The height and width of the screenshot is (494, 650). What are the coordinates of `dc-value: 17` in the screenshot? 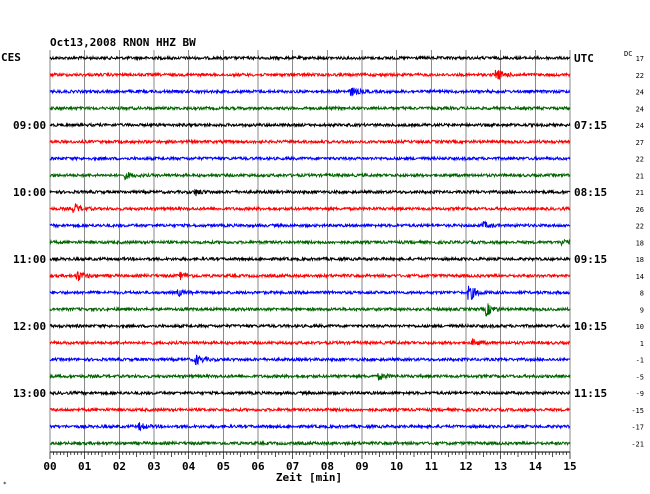 It's located at (640, 59).